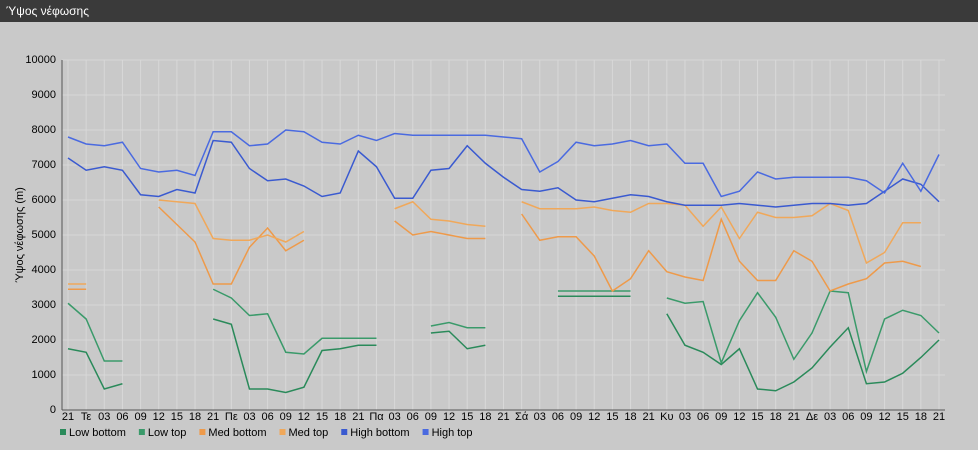 The width and height of the screenshot is (978, 455). What do you see at coordinates (44, 235) in the screenshot?
I see `y-tick-label: 5000` at bounding box center [44, 235].